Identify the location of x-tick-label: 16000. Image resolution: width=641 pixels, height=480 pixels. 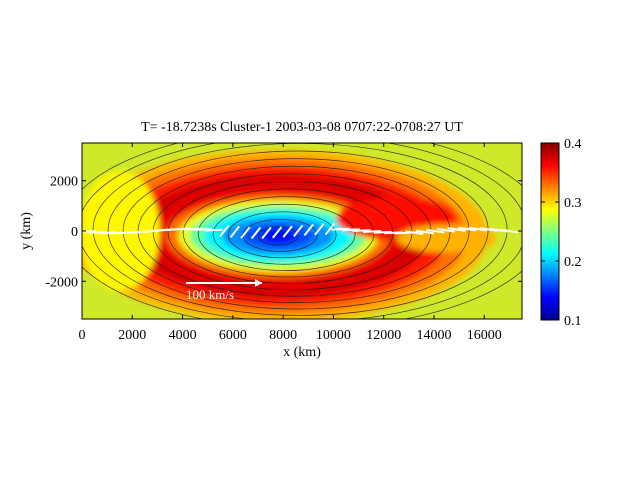
(484, 335).